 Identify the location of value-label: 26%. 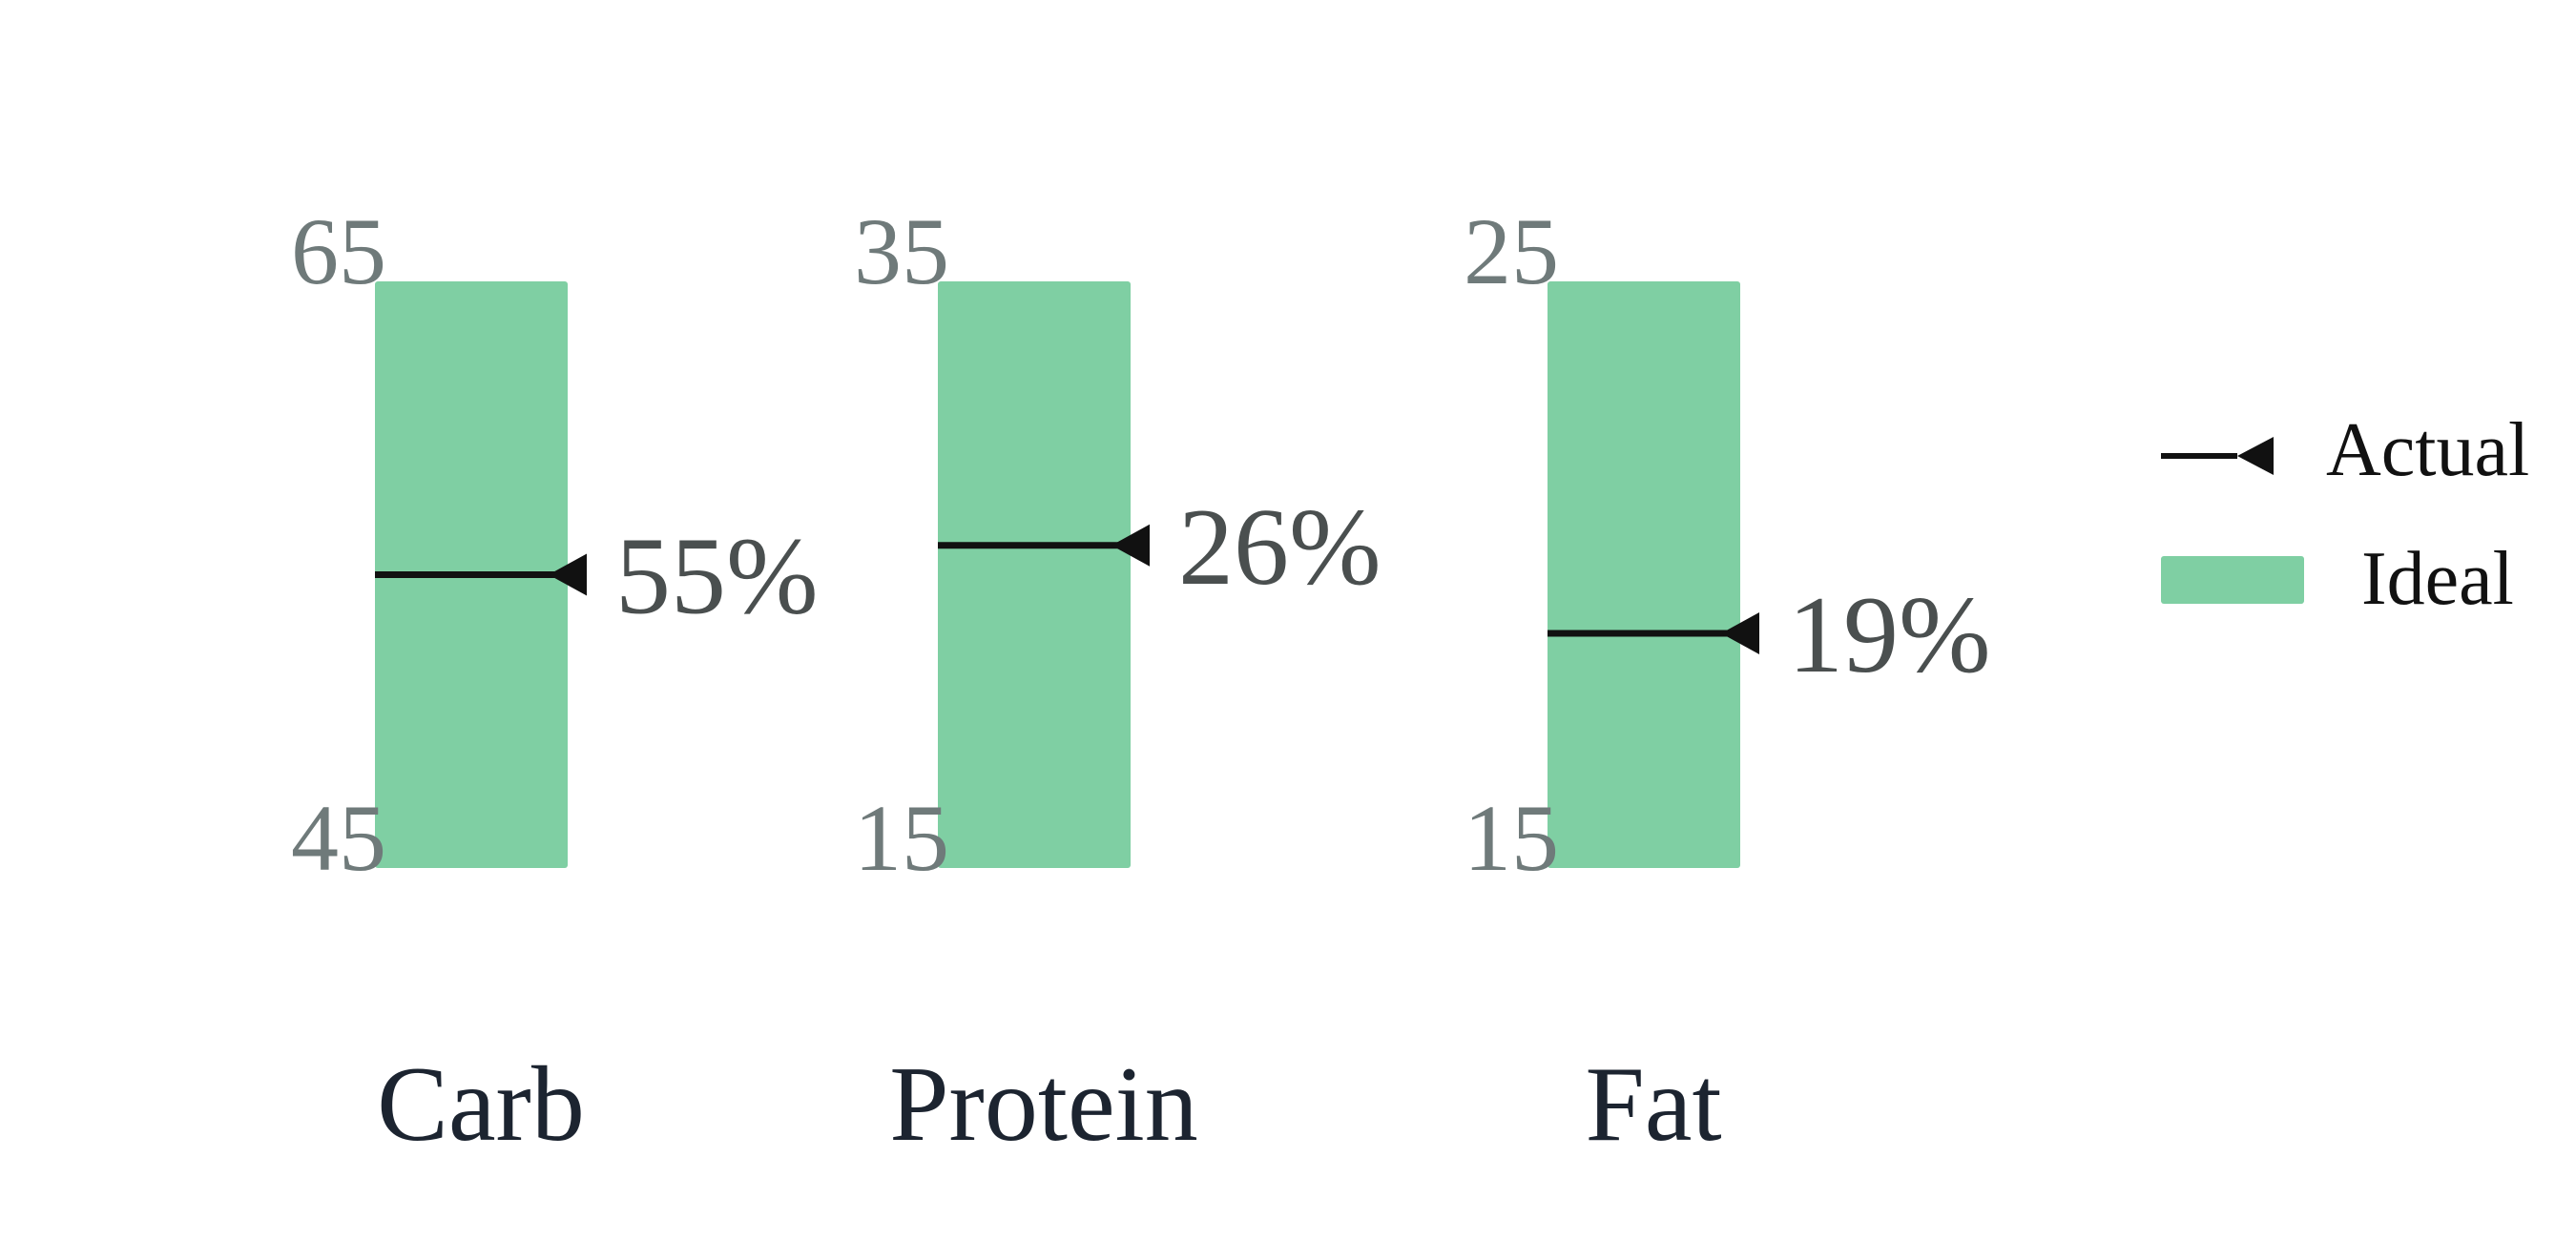
(1279, 547).